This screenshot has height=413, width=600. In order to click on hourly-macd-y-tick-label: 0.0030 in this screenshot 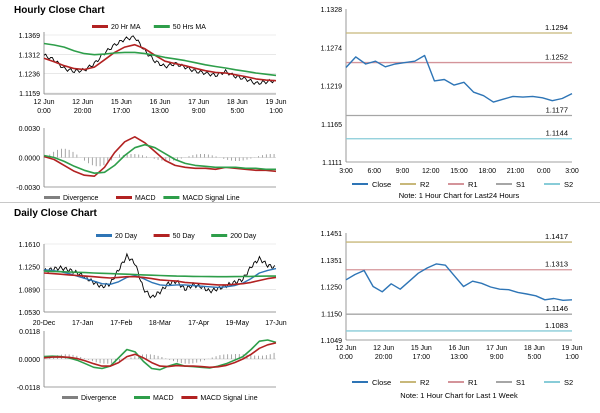, I will do `click(30, 129)`.